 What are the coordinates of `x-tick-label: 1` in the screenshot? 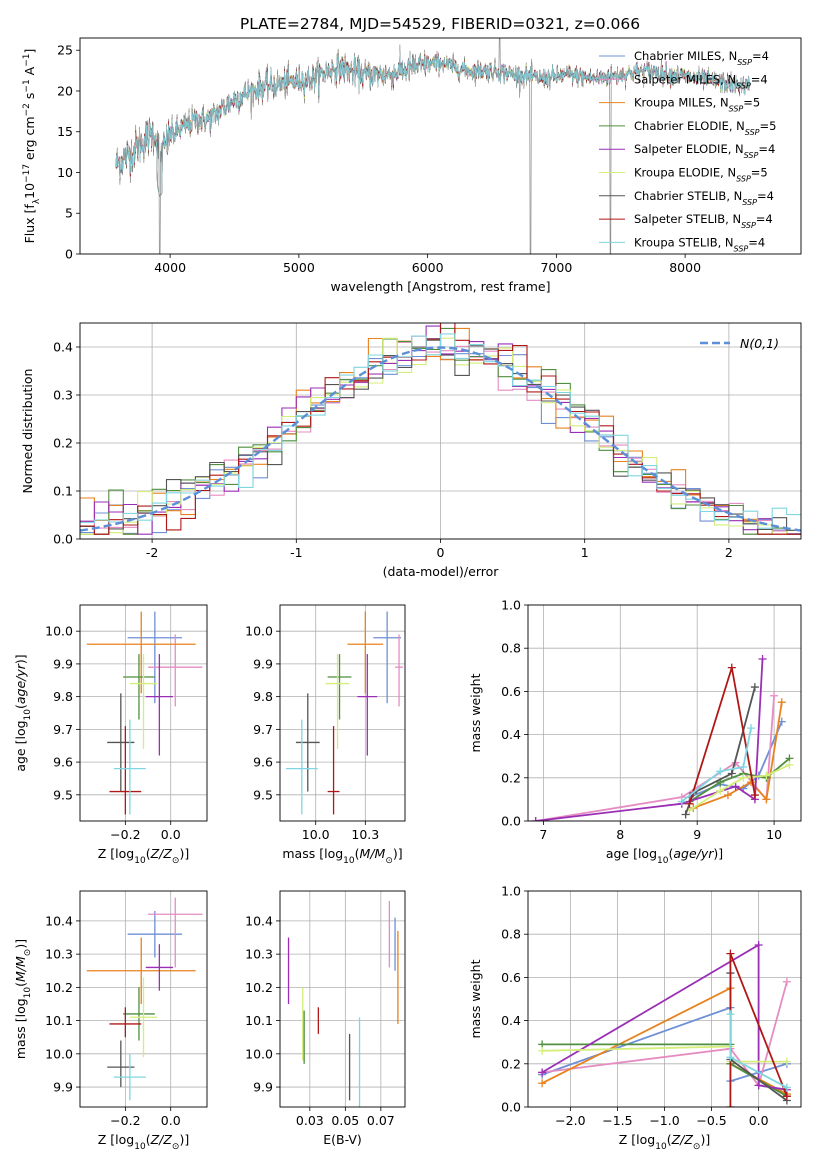 It's located at (585, 552).